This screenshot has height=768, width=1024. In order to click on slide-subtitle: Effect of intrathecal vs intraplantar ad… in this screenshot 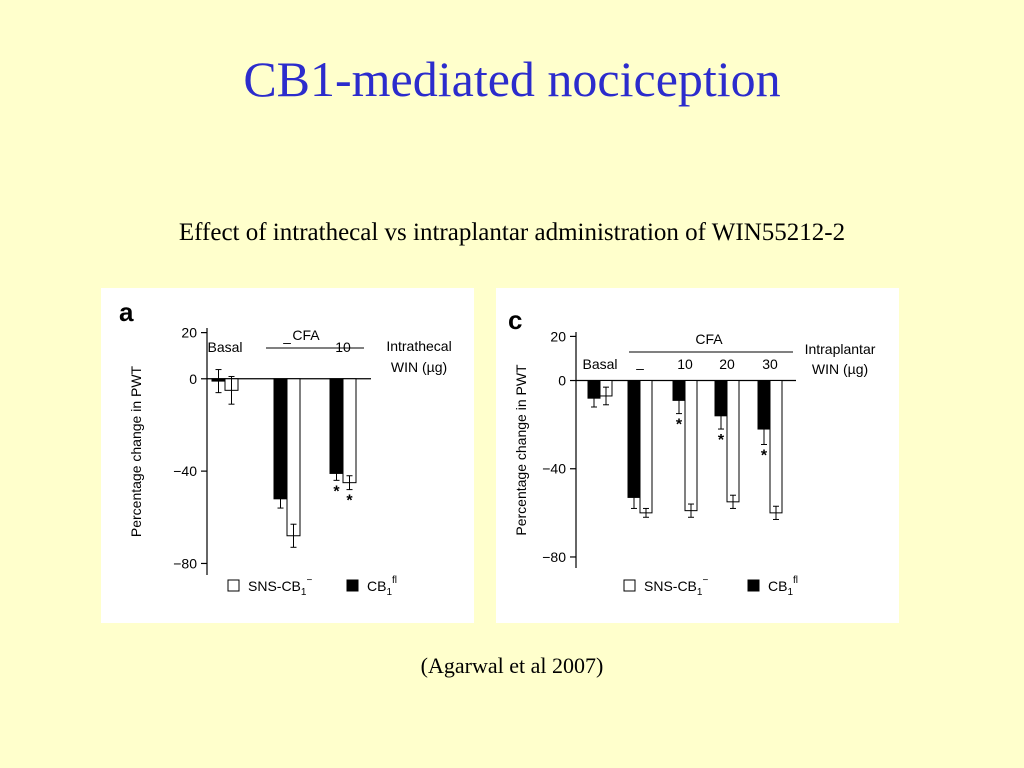, I will do `click(512, 232)`.